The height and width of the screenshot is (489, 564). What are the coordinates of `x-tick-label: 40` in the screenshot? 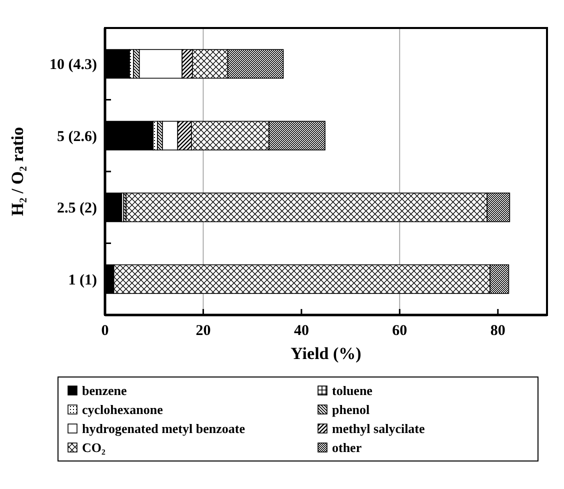 It's located at (301, 331).